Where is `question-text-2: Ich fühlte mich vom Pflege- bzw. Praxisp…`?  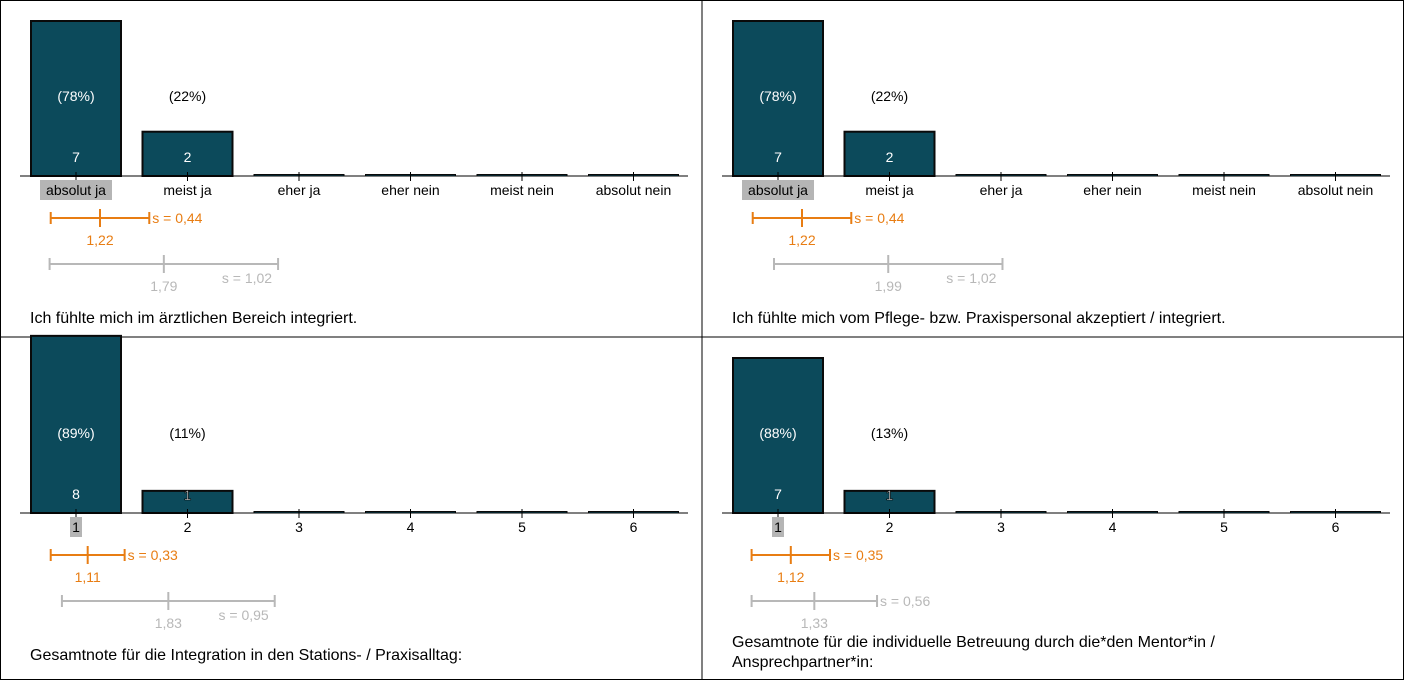 question-text-2: Ich fühlte mich vom Pflege- bzw. Praxisp… is located at coordinates (979, 318).